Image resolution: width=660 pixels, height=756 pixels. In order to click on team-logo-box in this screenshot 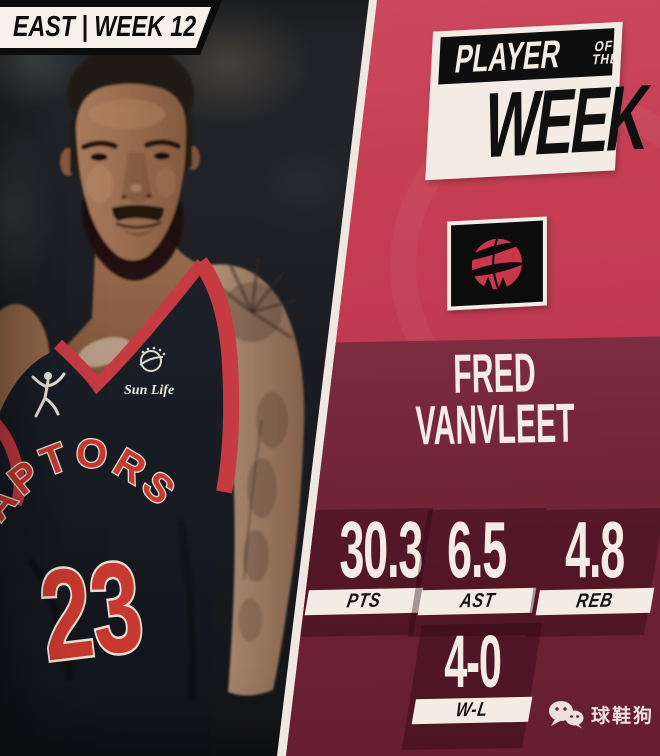, I will do `click(497, 263)`.